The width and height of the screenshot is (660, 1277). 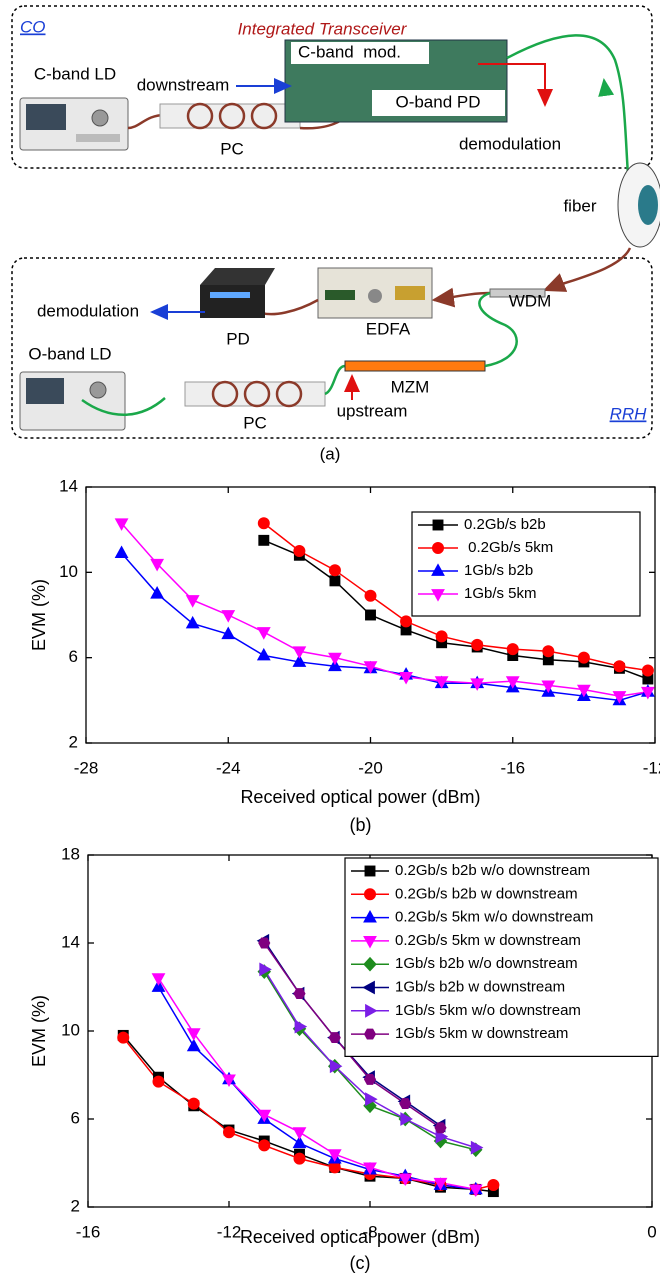 I want to click on x-tick-label: -24, so click(x=228, y=767).